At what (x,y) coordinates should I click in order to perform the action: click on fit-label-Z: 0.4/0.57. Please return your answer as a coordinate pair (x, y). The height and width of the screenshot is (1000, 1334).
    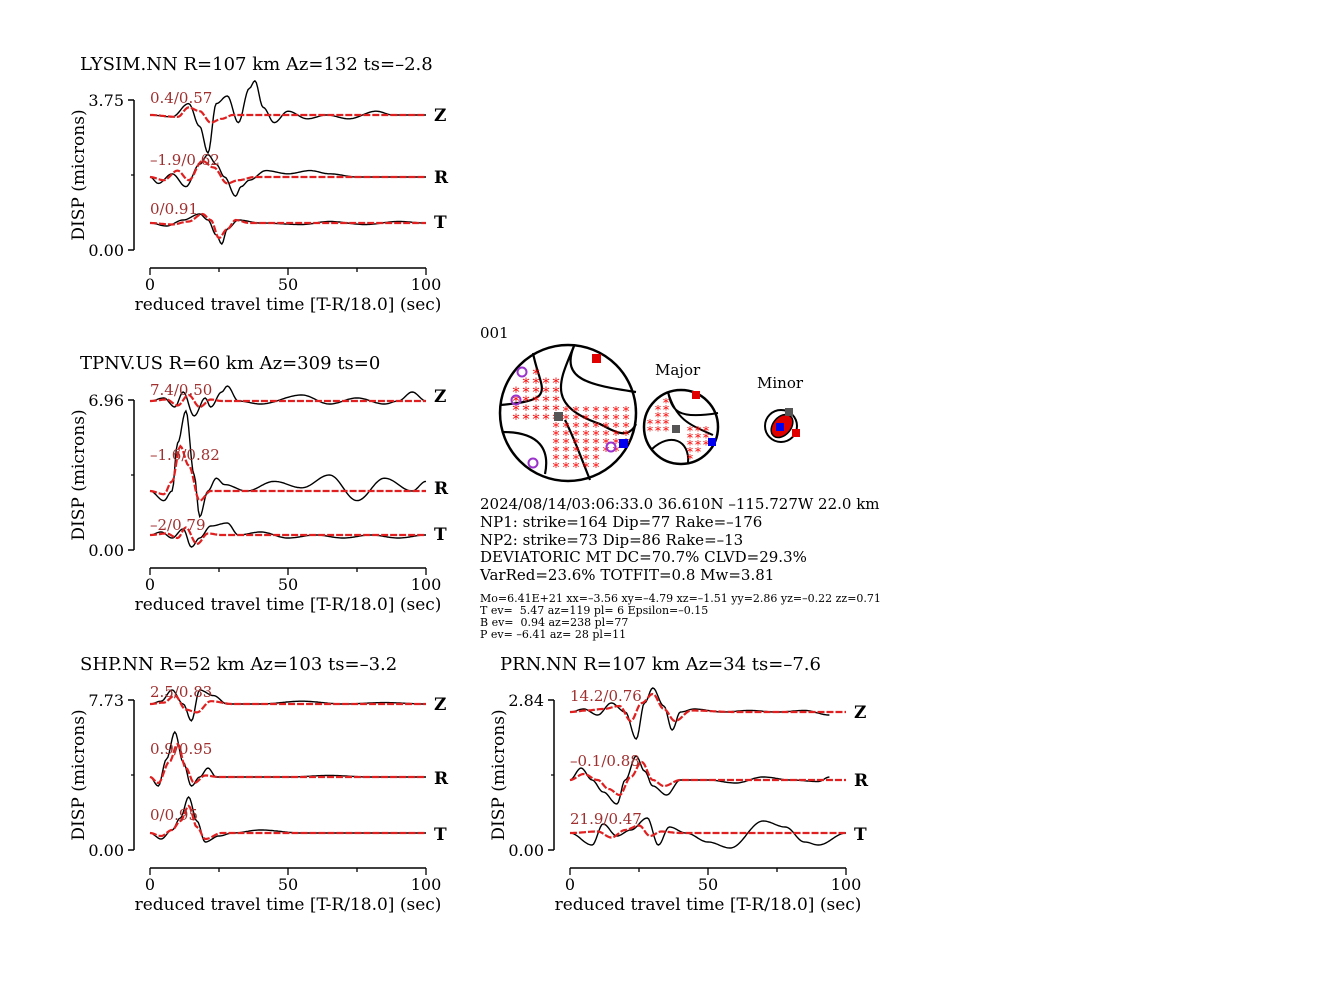
    Looking at the image, I should click on (181, 98).